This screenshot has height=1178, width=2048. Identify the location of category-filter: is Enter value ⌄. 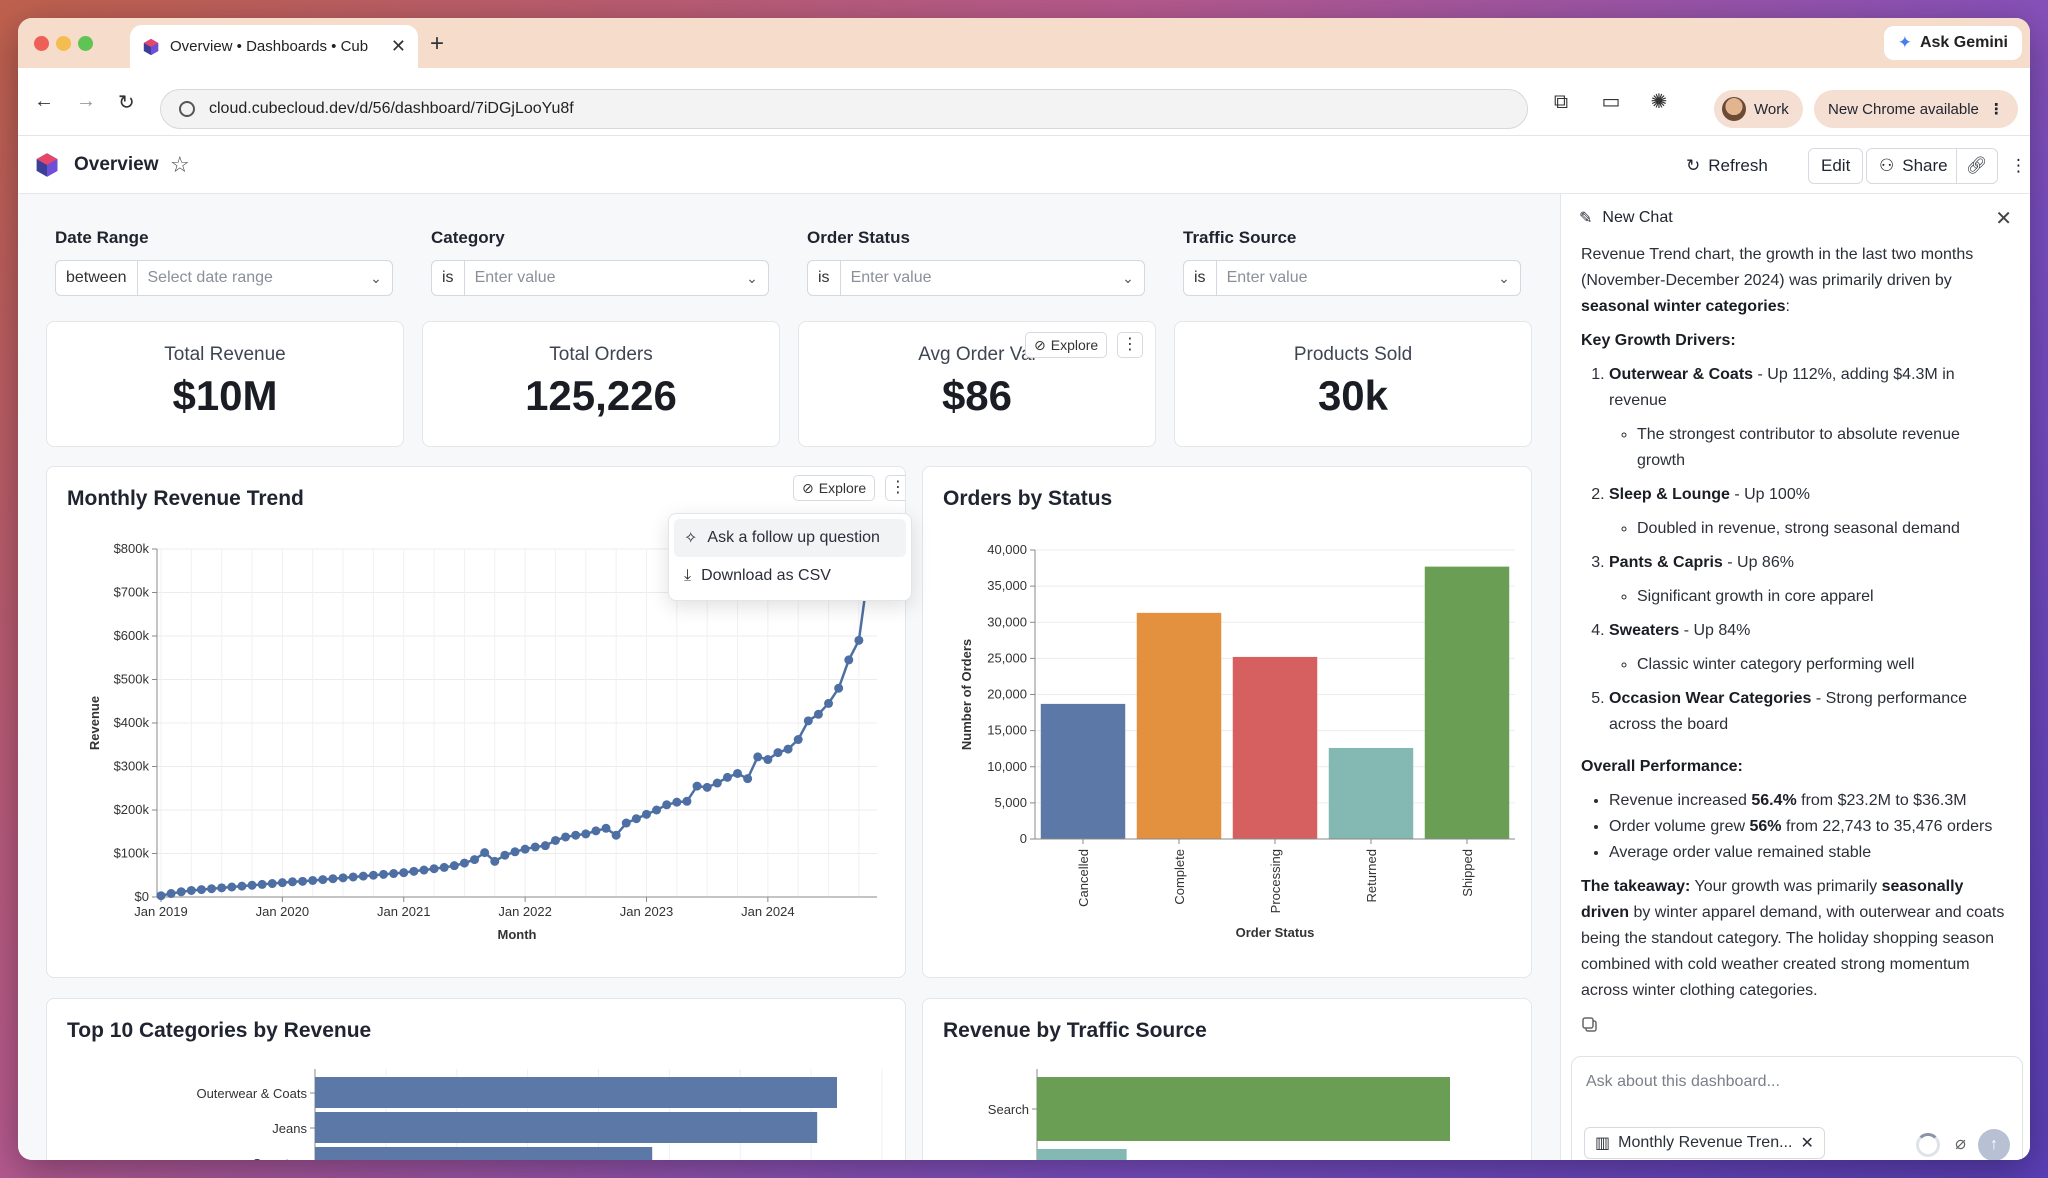
(600, 278).